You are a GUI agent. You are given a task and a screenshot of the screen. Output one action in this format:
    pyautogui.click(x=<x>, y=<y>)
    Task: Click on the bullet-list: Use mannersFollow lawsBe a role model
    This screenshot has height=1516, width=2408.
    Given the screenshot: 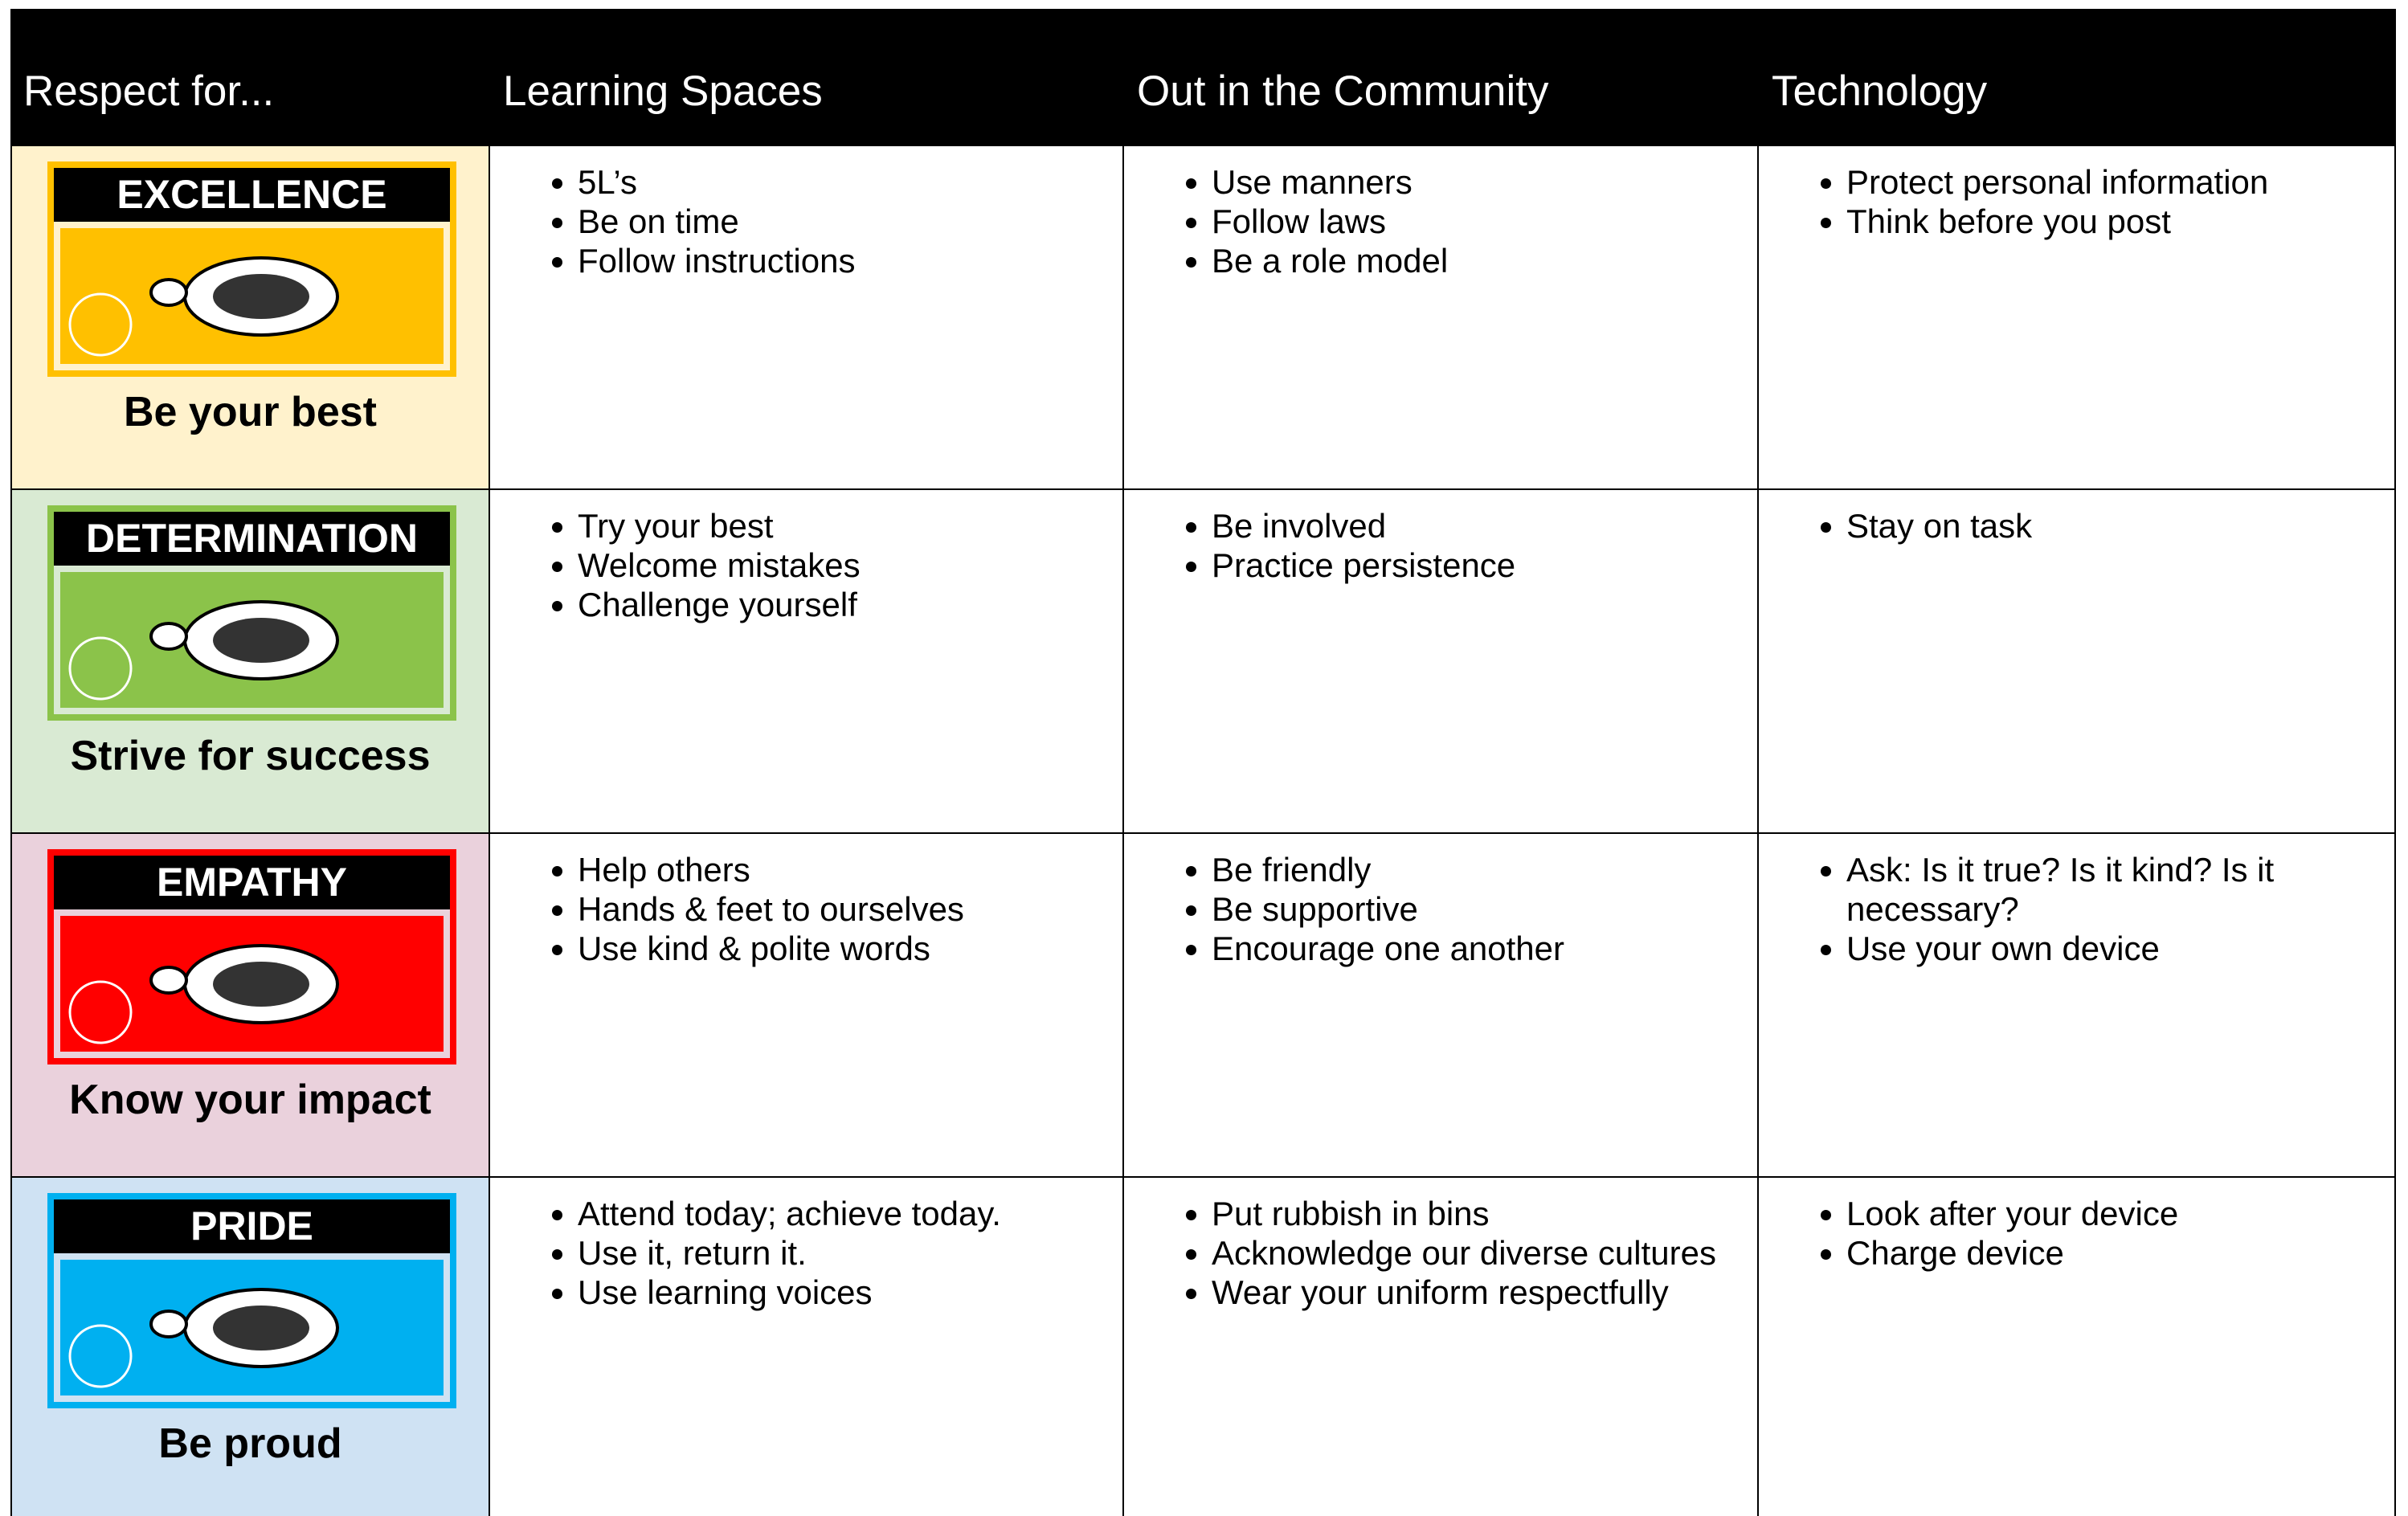 What is the action you would take?
    pyautogui.click(x=1440, y=213)
    